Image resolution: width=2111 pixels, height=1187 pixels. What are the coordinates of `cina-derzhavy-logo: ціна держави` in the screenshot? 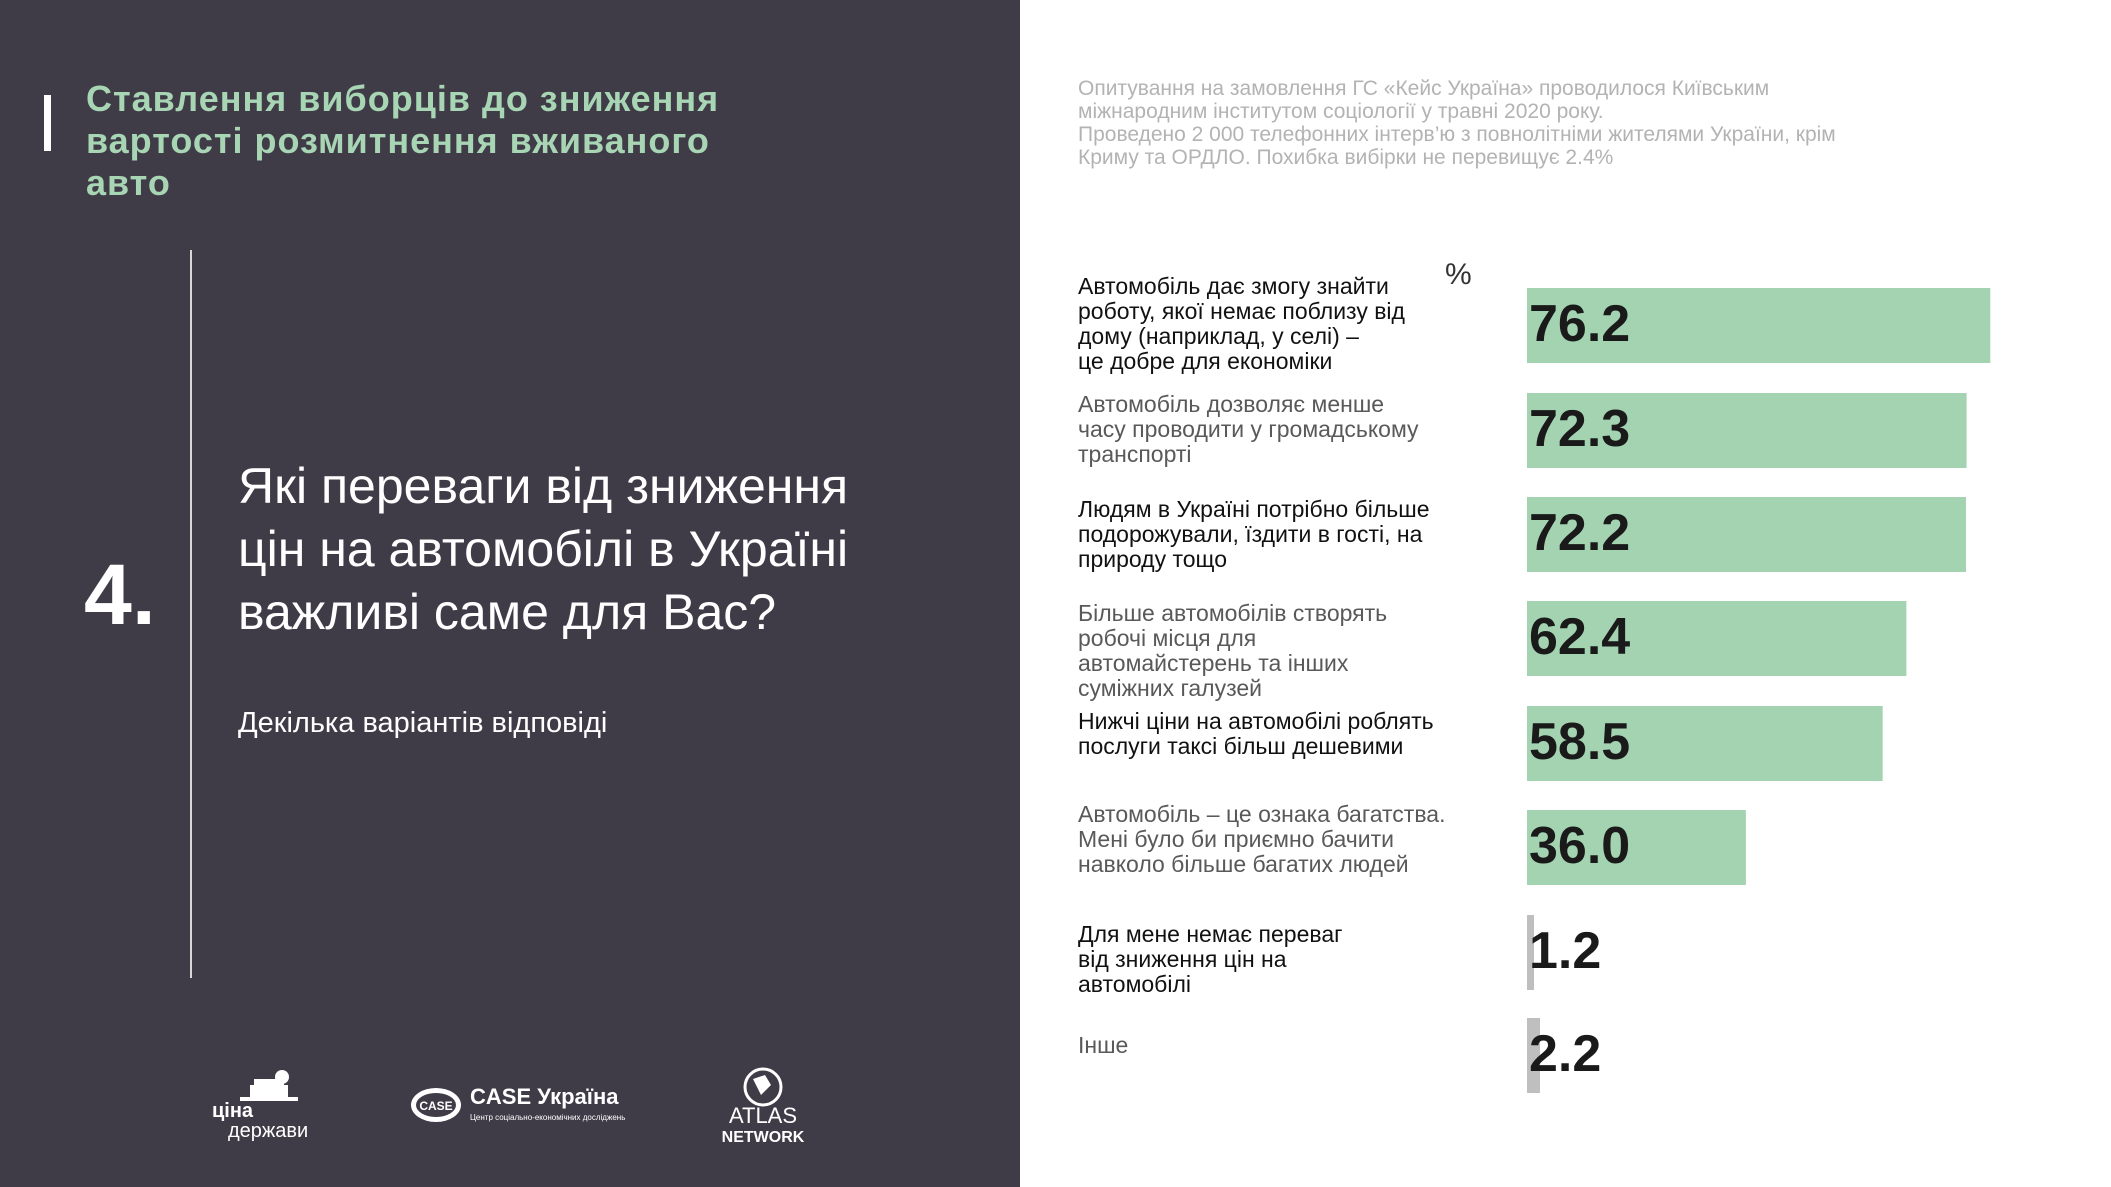 It's located at (260, 1105).